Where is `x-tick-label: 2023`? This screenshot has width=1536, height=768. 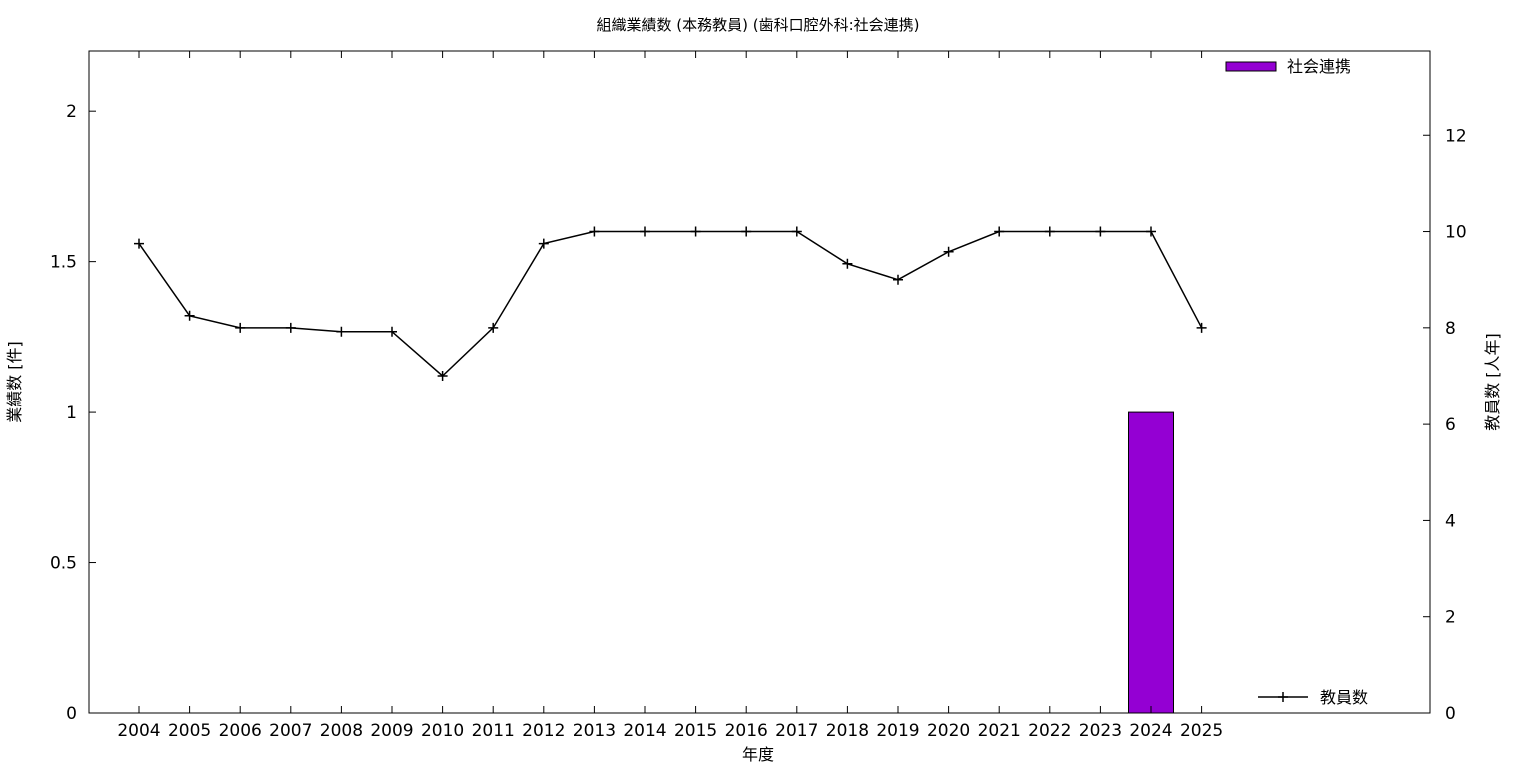 x-tick-label: 2023 is located at coordinates (1100, 731).